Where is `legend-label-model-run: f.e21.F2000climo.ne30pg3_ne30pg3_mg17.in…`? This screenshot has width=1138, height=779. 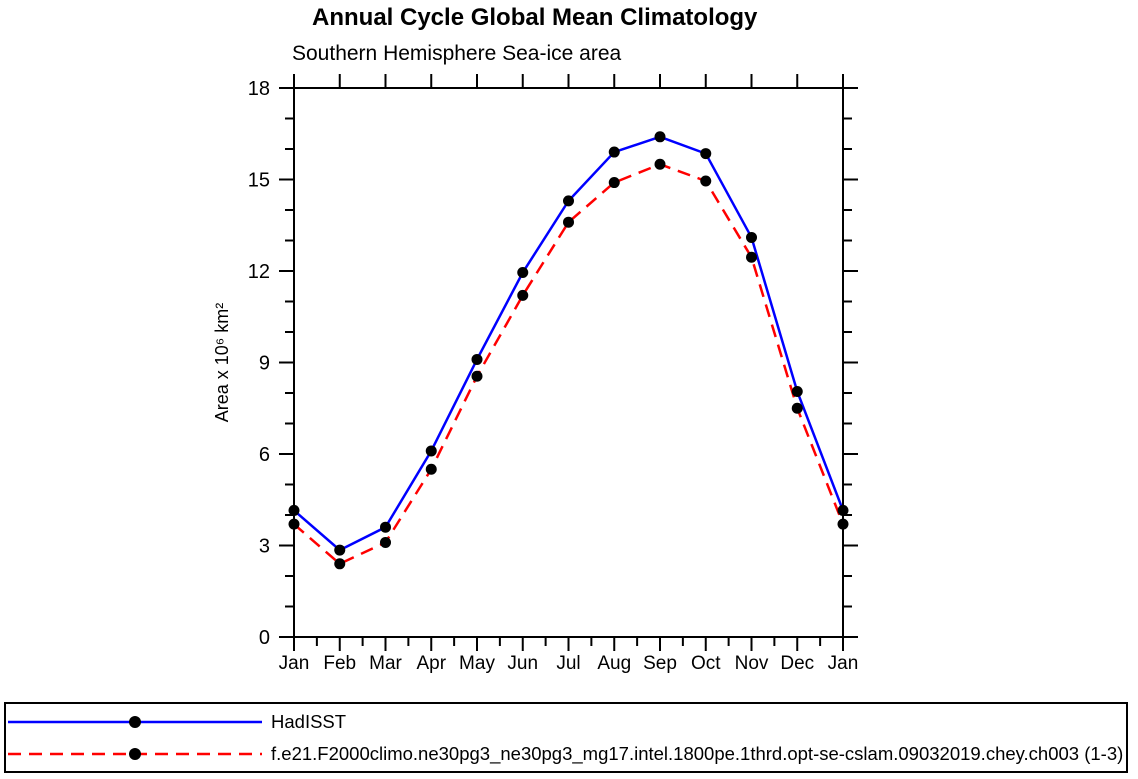
legend-label-model-run: f.e21.F2000climo.ne30pg3_ne30pg3_mg17.in… is located at coordinates (697, 753).